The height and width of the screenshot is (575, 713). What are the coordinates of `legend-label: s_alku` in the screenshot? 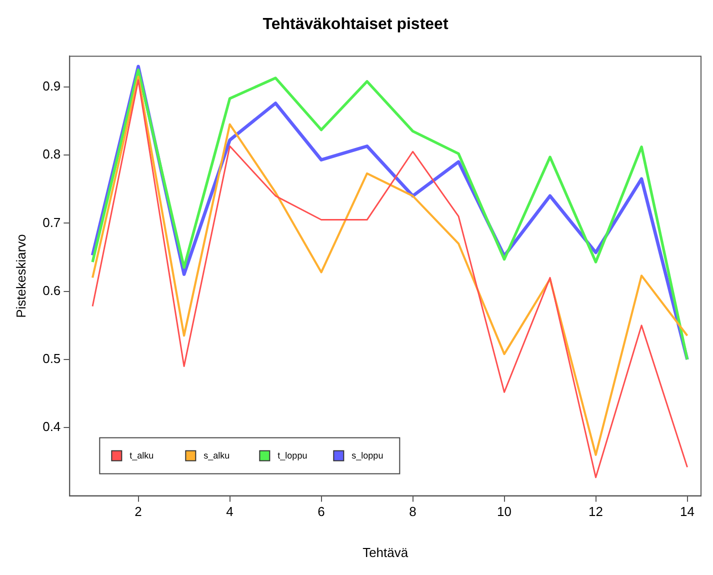 It's located at (217, 455).